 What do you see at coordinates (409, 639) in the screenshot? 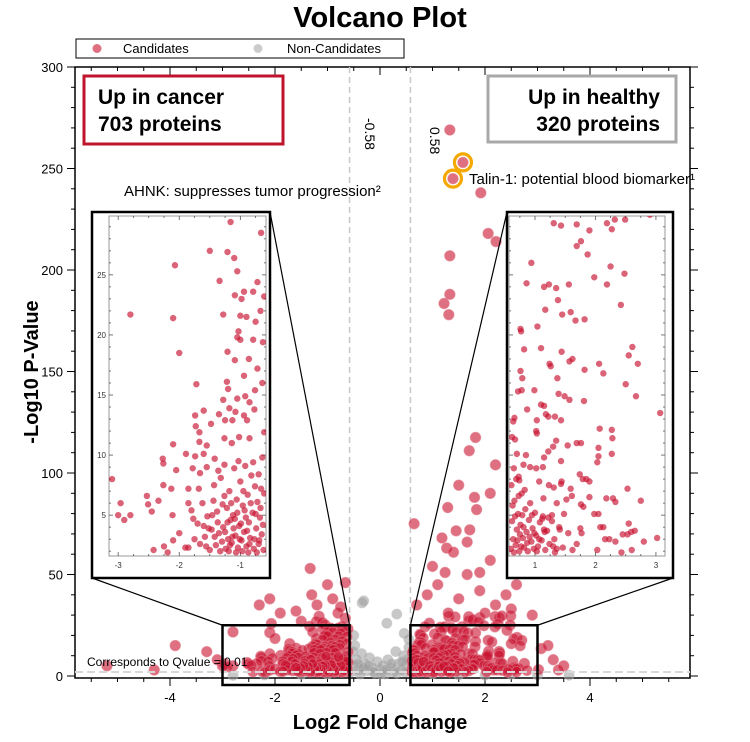
I see `non-candidate-point` at bounding box center [409, 639].